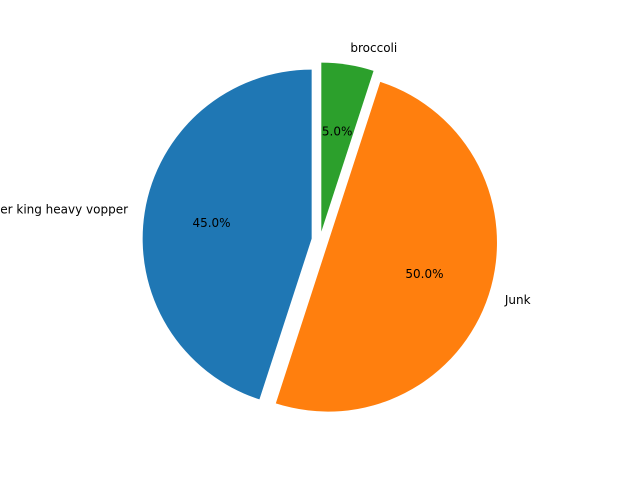 The width and height of the screenshot is (640, 480). What do you see at coordinates (211, 223) in the screenshot?
I see `slice-pct-0: 45.0%` at bounding box center [211, 223].